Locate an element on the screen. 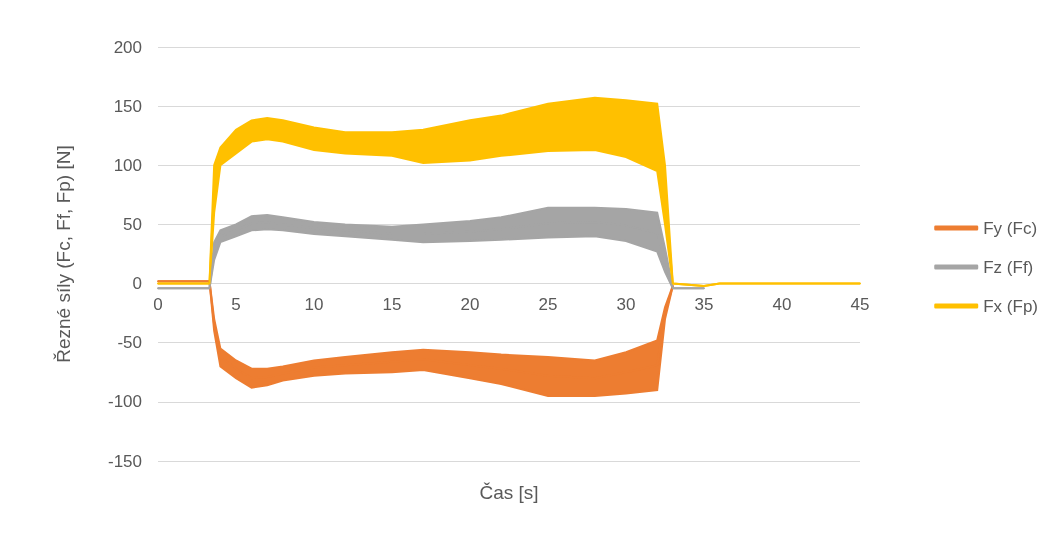  x-axis-title: Čas [s] is located at coordinates (509, 492).